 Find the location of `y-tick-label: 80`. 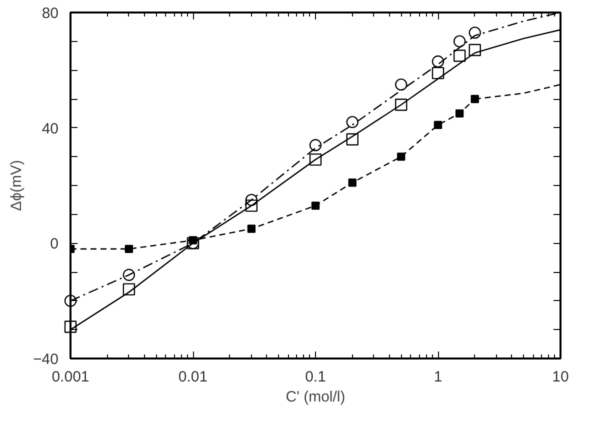

y-tick-label: 80 is located at coordinates (50, 13).